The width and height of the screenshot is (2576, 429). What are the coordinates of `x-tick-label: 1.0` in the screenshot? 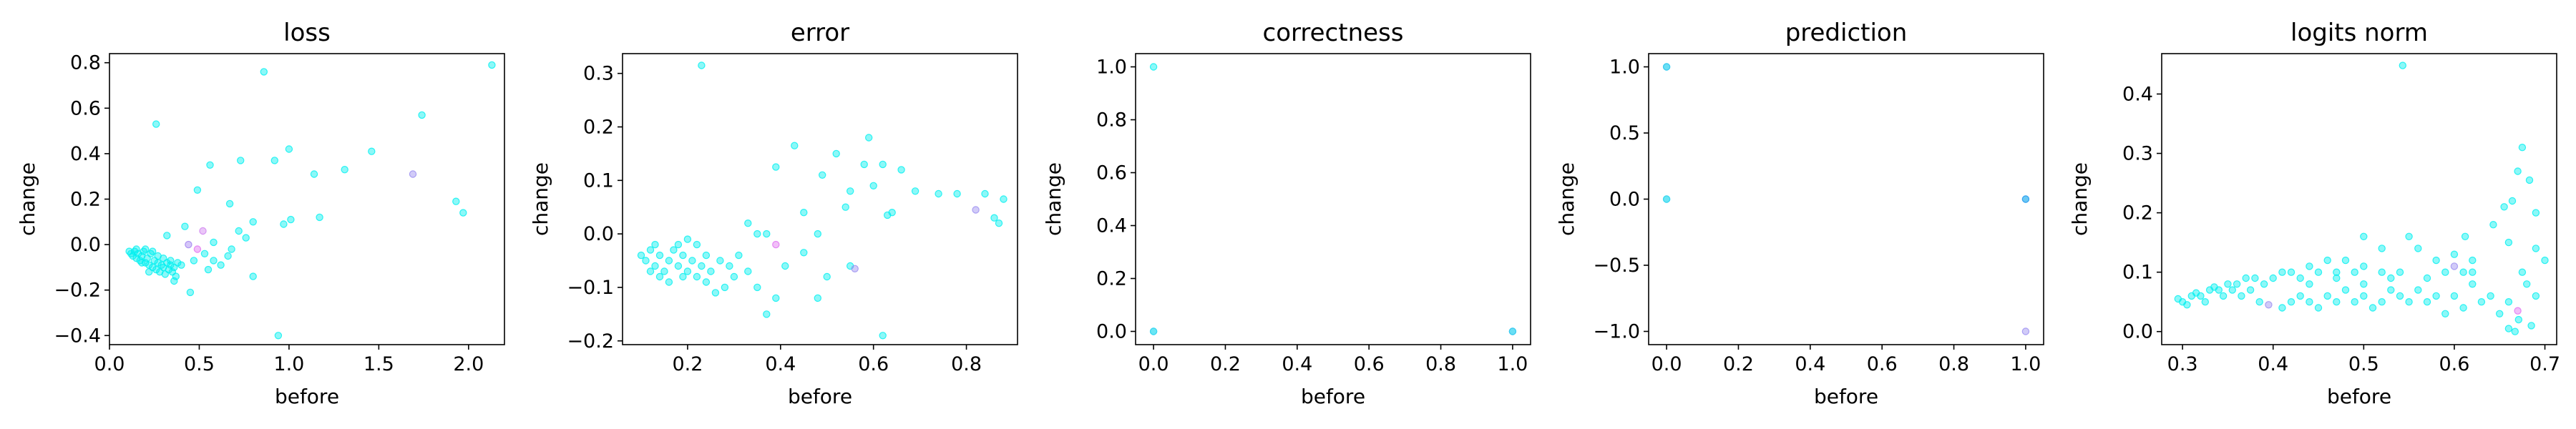 It's located at (1512, 364).